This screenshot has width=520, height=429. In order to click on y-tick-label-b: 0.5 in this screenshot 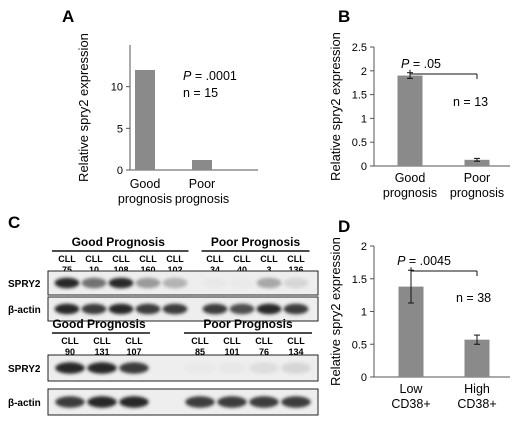, I will do `click(359, 143)`.